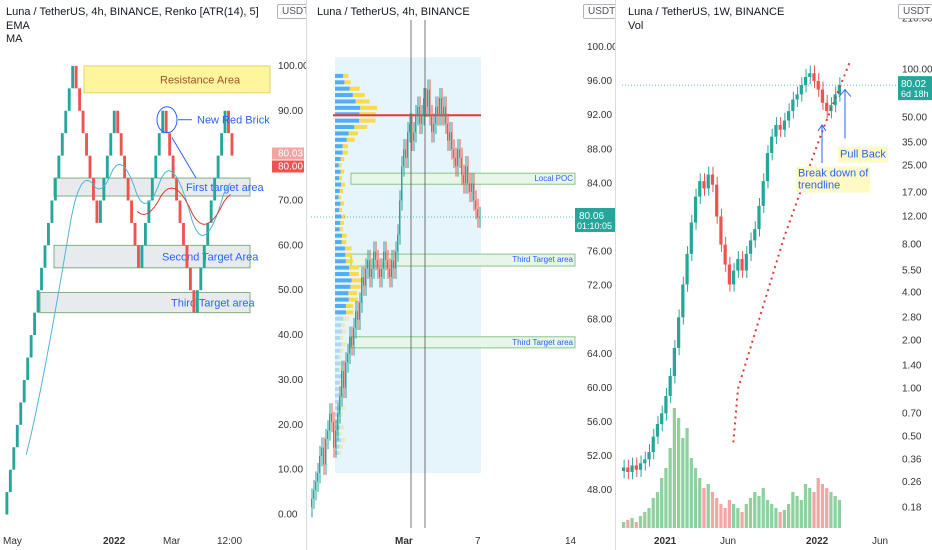 This screenshot has width=932, height=550. What do you see at coordinates (184, 158) in the screenshot?
I see `target-arrow` at bounding box center [184, 158].